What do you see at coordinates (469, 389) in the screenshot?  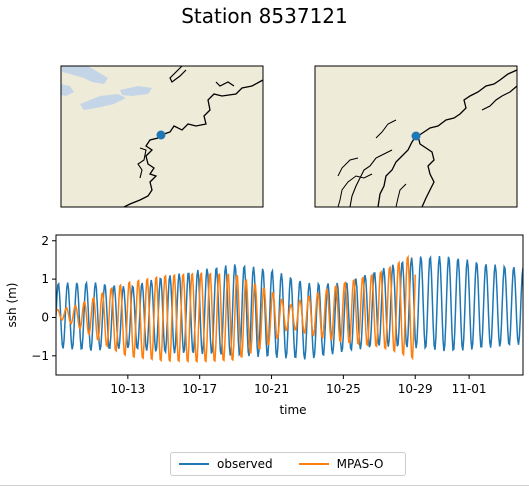 I see `x-tick-label: 11-01` at bounding box center [469, 389].